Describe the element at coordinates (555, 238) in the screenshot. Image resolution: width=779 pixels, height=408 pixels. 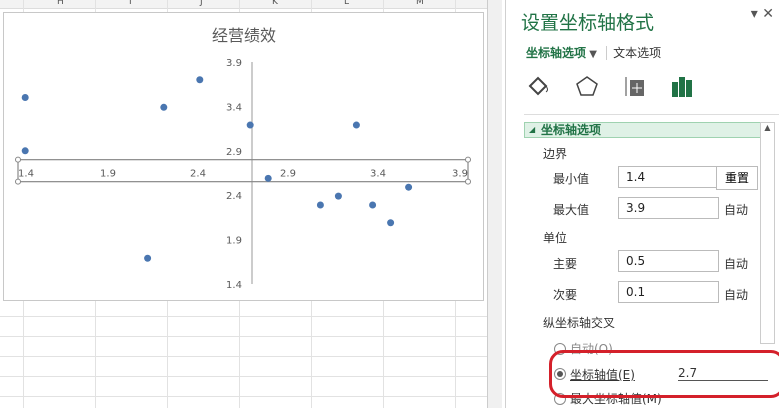
I see `units-label: 单位` at that location.